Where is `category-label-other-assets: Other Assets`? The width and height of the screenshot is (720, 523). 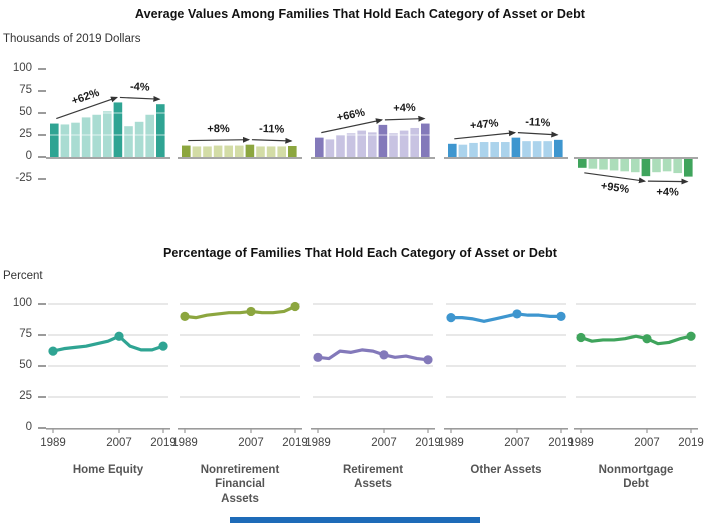
category-label-other-assets: Other Assets is located at coordinates (506, 470).